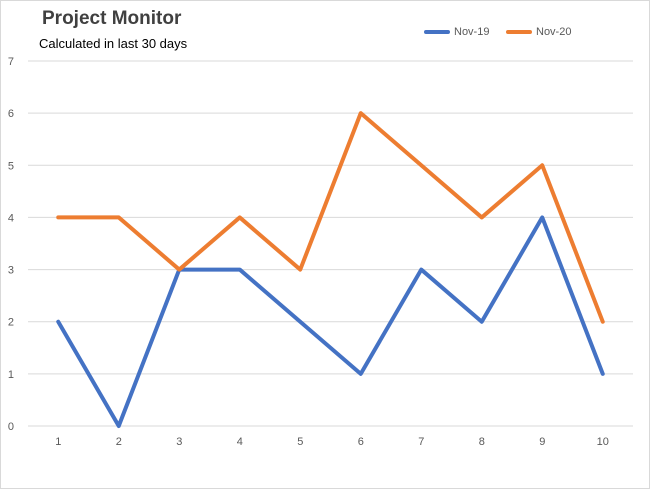  What do you see at coordinates (119, 442) in the screenshot?
I see `x-tick-label: 2` at bounding box center [119, 442].